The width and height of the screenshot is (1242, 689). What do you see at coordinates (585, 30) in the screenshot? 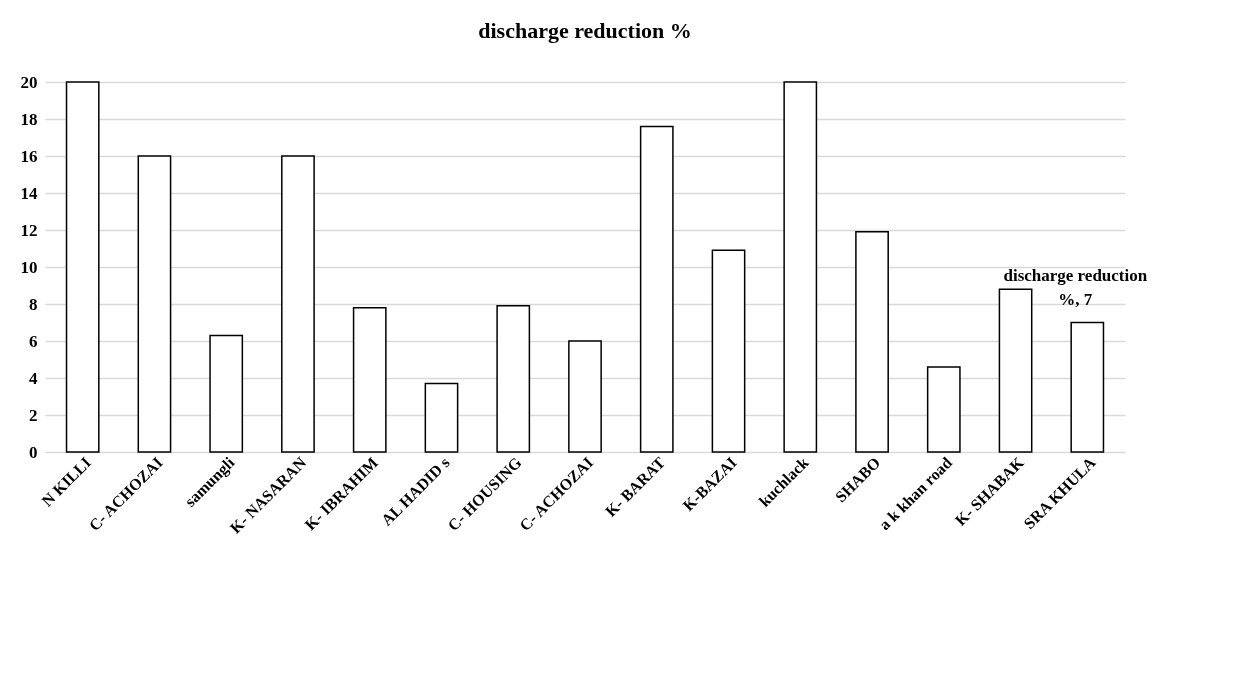
I see `chart-title: discharge reduction %` at bounding box center [585, 30].